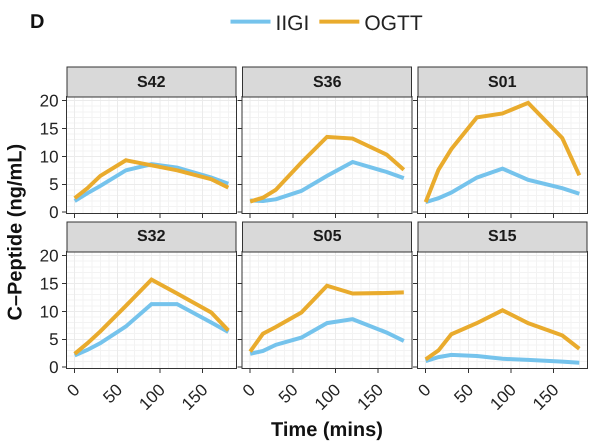  Describe the element at coordinates (327, 82) in the screenshot. I see `chart-title: S36` at that location.